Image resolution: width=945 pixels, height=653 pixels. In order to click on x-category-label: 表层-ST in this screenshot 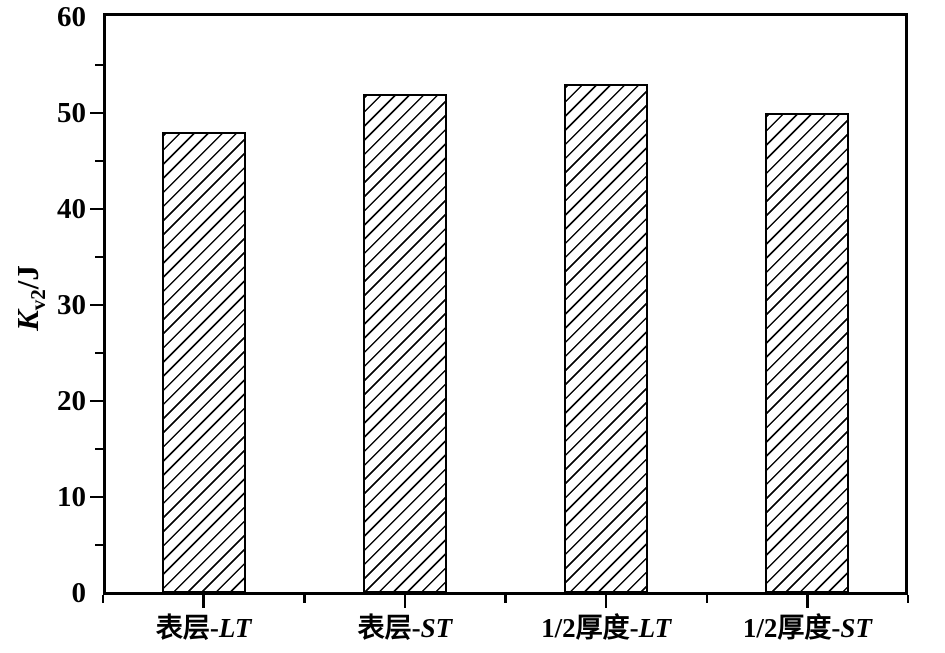, I will do `click(405, 628)`.